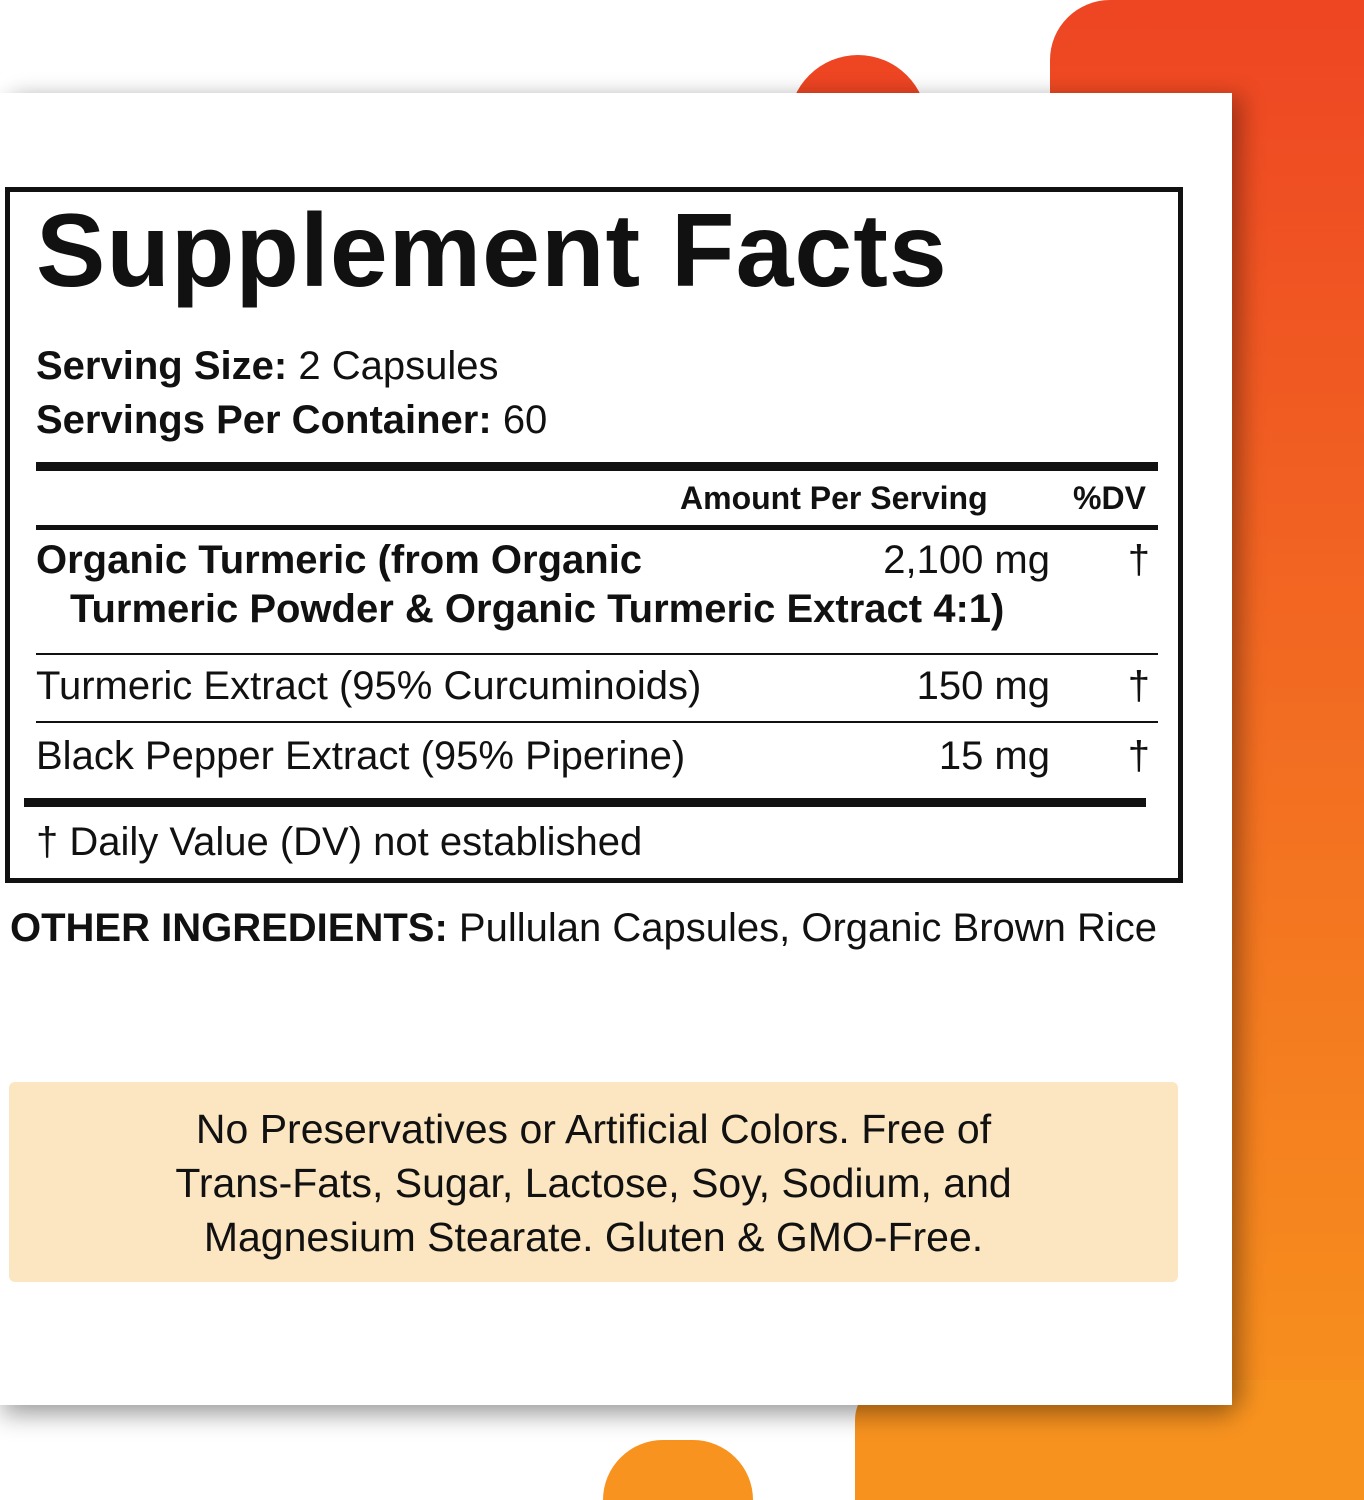 Image resolution: width=1364 pixels, height=1500 pixels. What do you see at coordinates (398, 366) in the screenshot?
I see `serving-size-value: 2 Capsules` at bounding box center [398, 366].